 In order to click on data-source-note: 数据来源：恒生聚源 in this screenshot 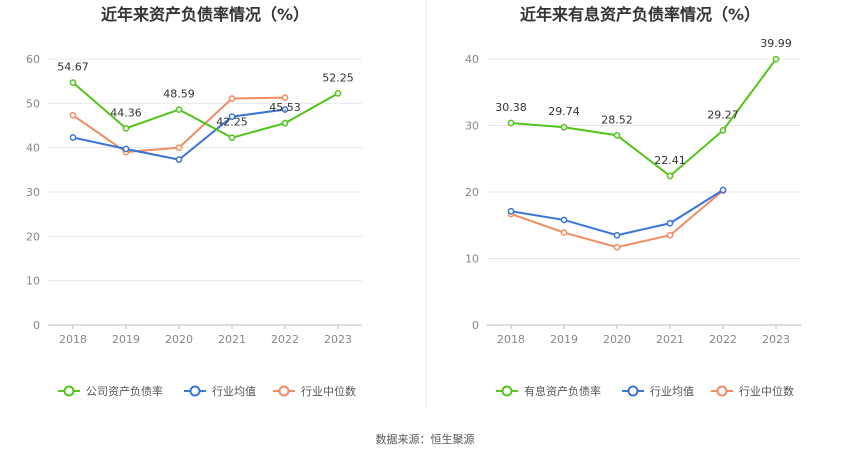, I will do `click(425, 439)`.